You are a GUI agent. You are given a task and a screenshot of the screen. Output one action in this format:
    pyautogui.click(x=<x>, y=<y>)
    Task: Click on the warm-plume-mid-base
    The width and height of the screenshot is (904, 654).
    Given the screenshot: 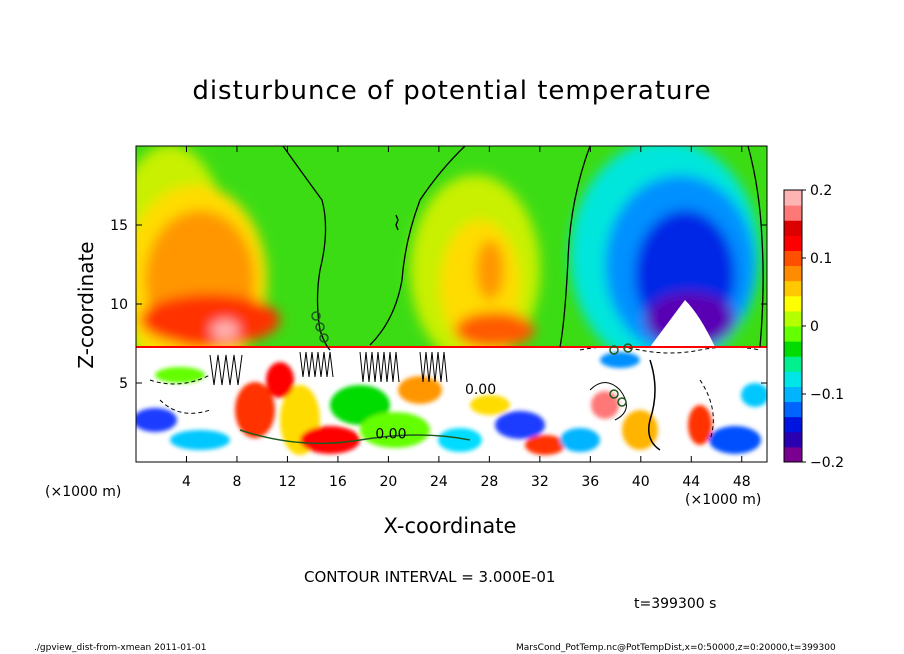 What is the action you would take?
    pyautogui.click(x=495, y=330)
    